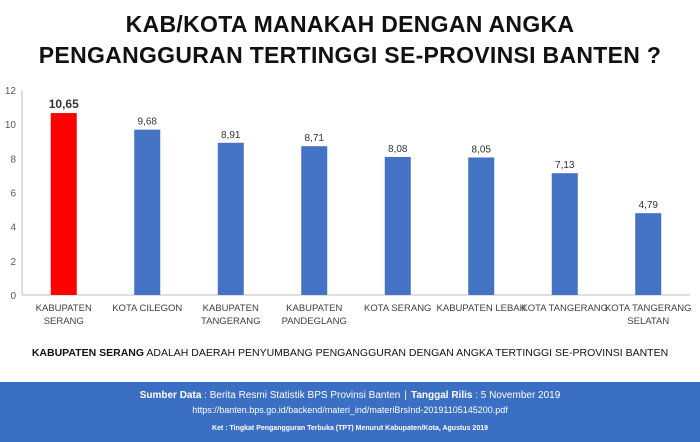 Image resolution: width=700 pixels, height=442 pixels. What do you see at coordinates (170, 395) in the screenshot?
I see `source-label: Sumber Data` at bounding box center [170, 395].